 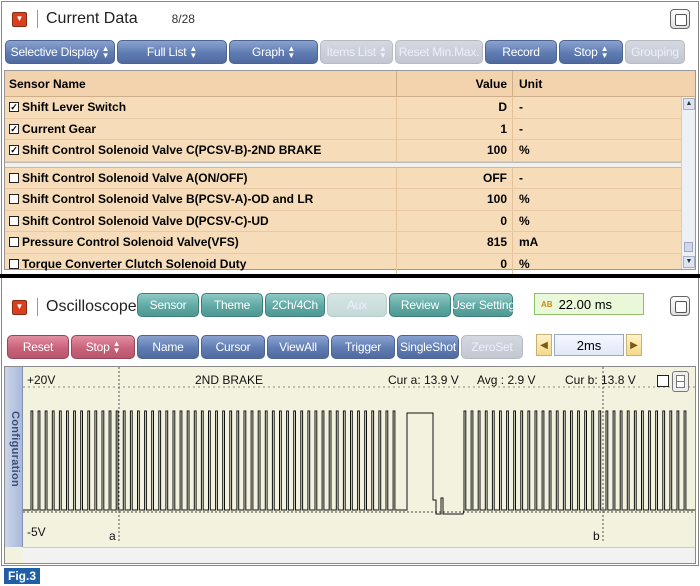 I want to click on stop-button-label: Stop, so click(x=97, y=347).